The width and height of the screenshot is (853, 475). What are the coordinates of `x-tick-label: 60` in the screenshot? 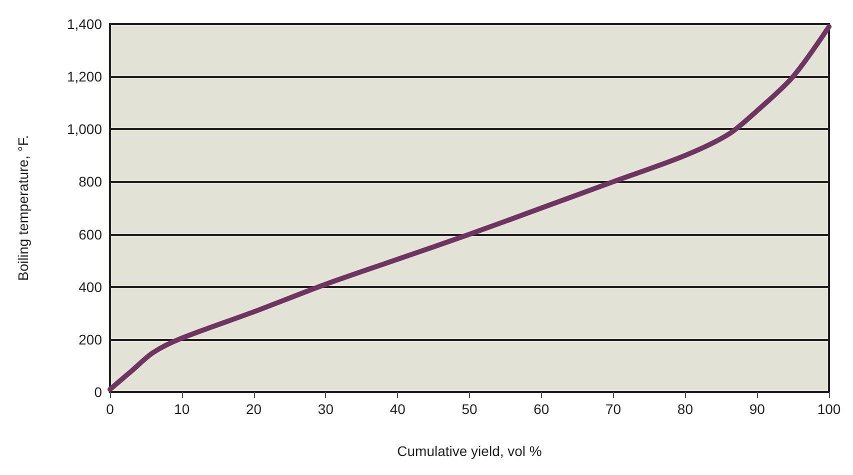 It's located at (542, 409).